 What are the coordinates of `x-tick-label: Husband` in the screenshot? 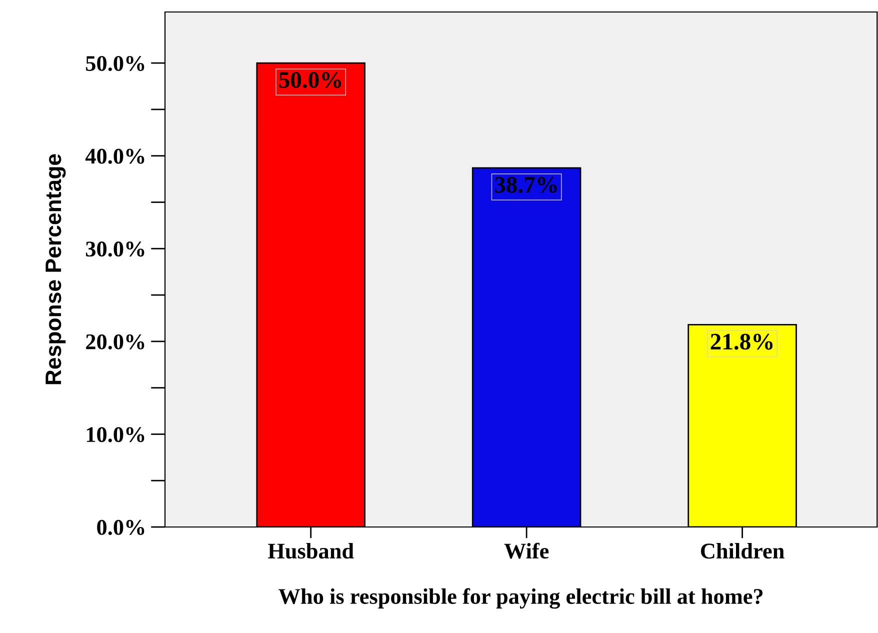 It's located at (311, 550).